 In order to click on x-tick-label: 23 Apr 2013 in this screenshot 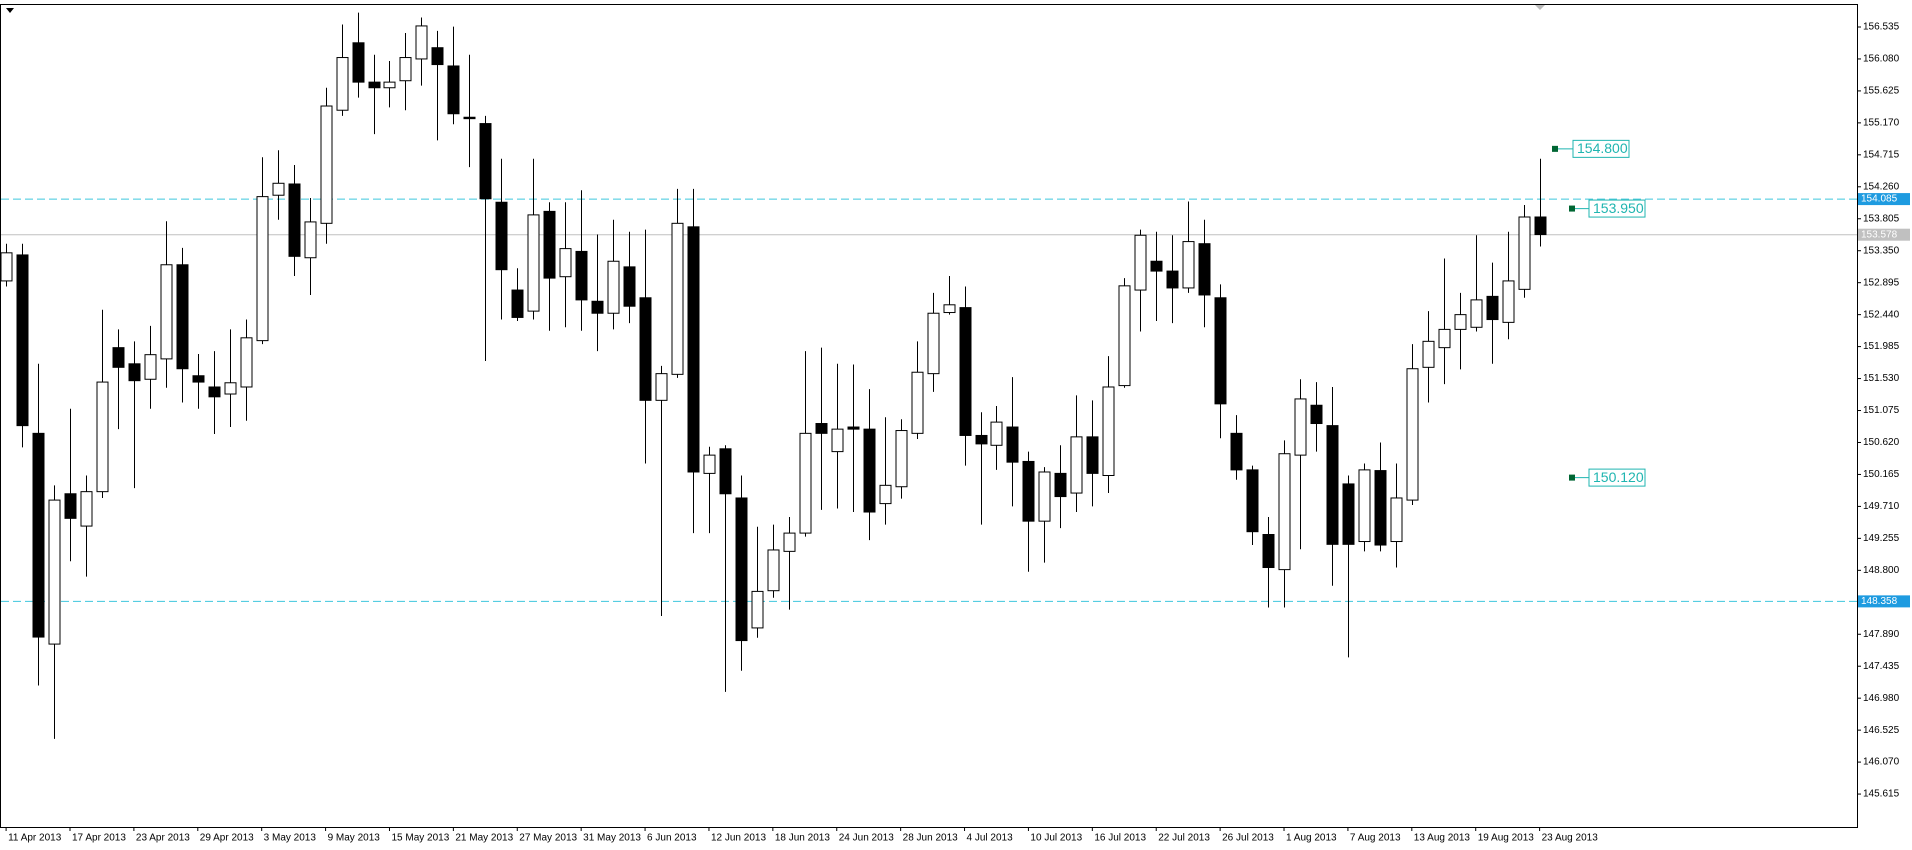, I will do `click(163, 838)`.